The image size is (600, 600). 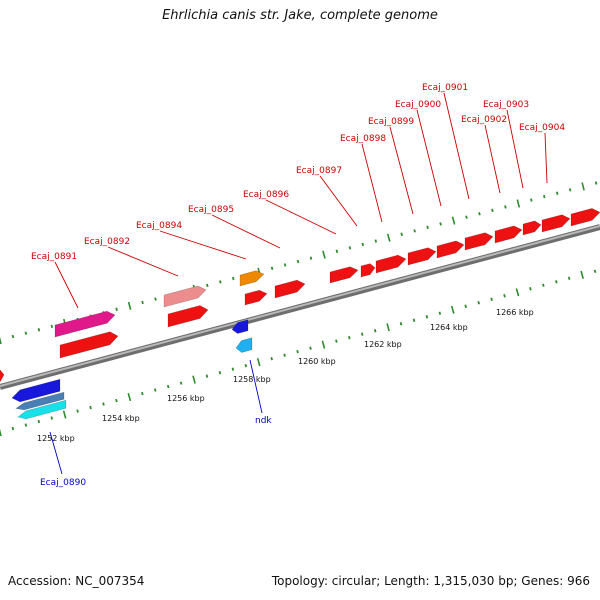 I want to click on gene-label-ecaj-0904: Ecaj_0904, so click(x=542, y=128).